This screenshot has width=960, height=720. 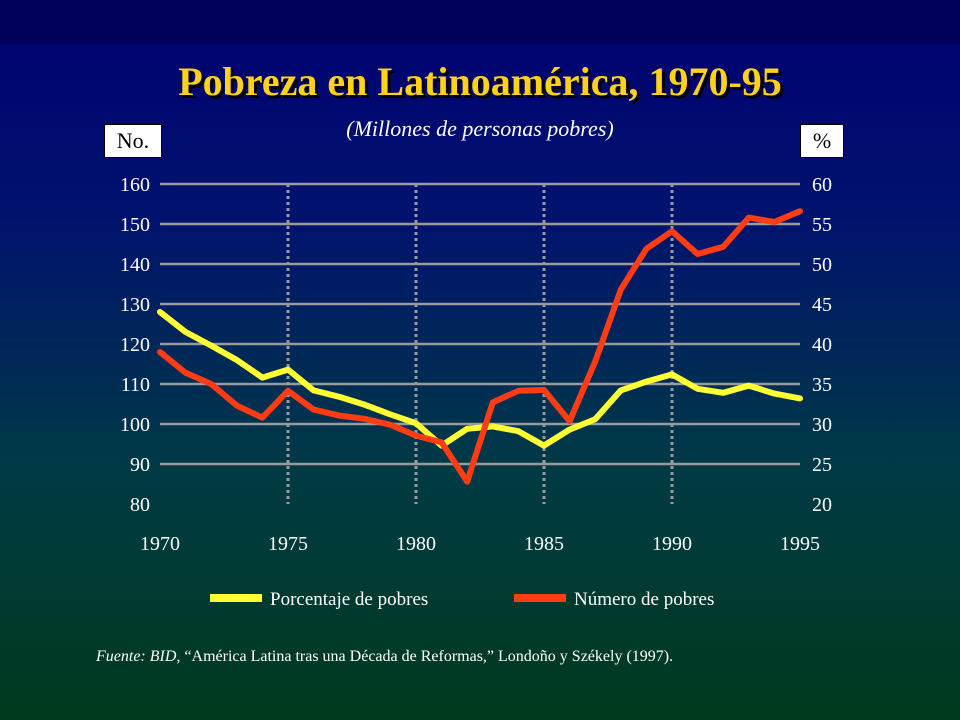 What do you see at coordinates (822, 425) in the screenshot?
I see `right-tick-30: 30` at bounding box center [822, 425].